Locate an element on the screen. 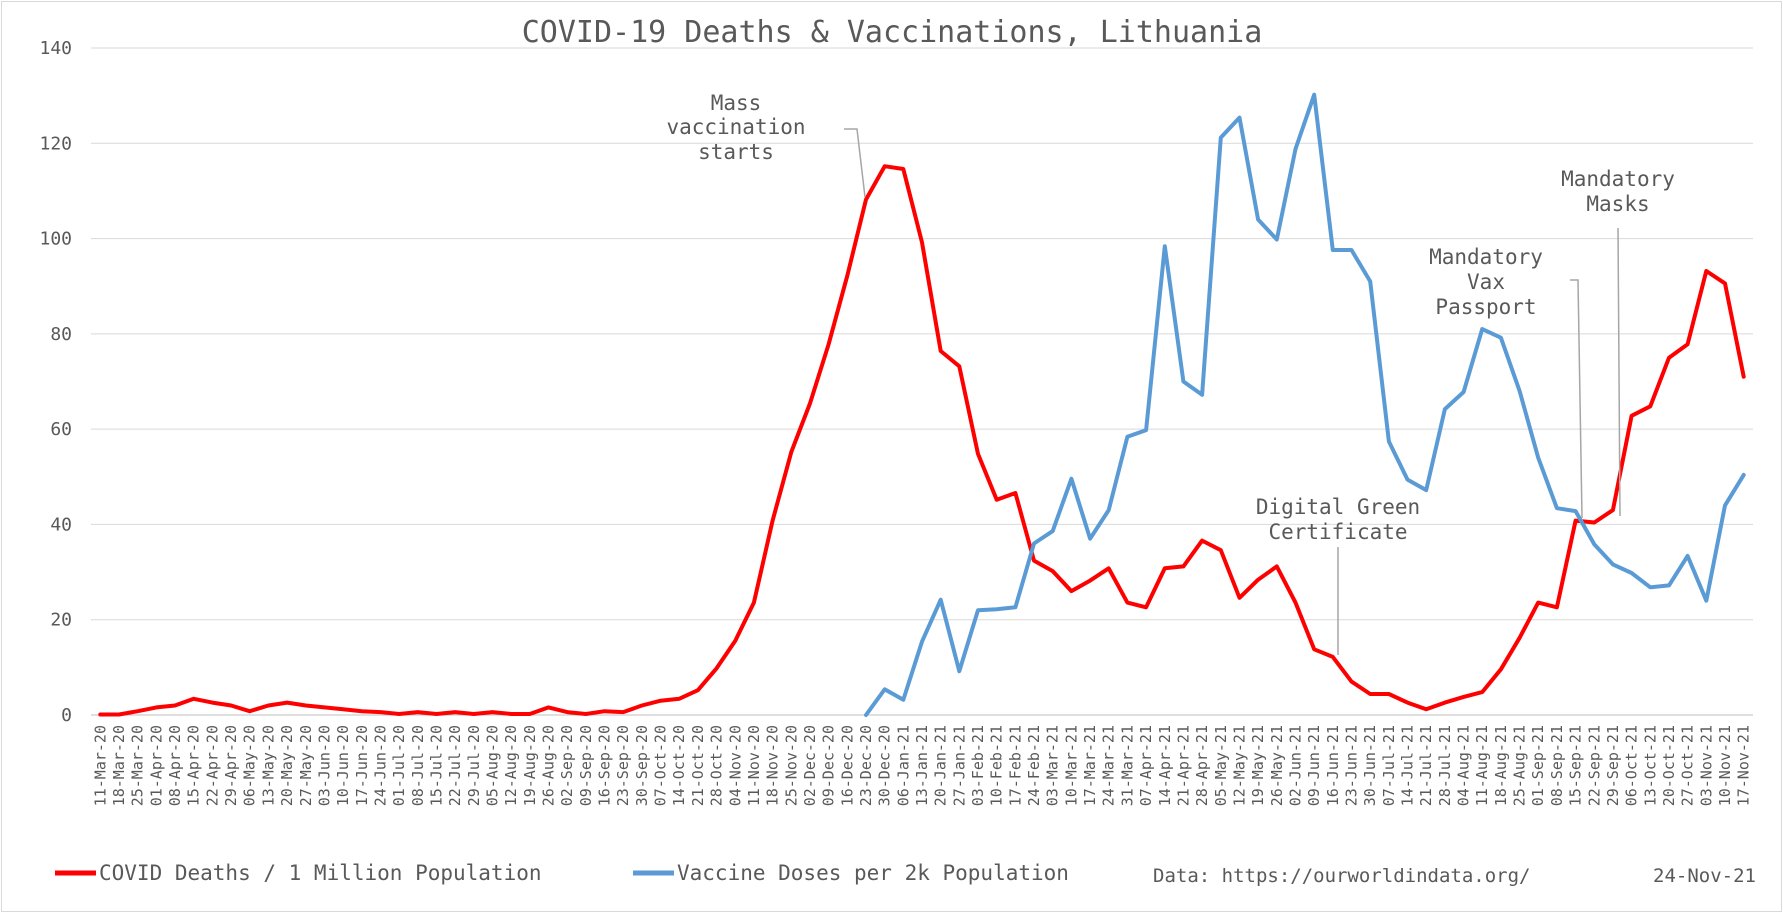 The image size is (1783, 913). x-tick-label: 11-Aug-21 is located at coordinates (1482, 765).